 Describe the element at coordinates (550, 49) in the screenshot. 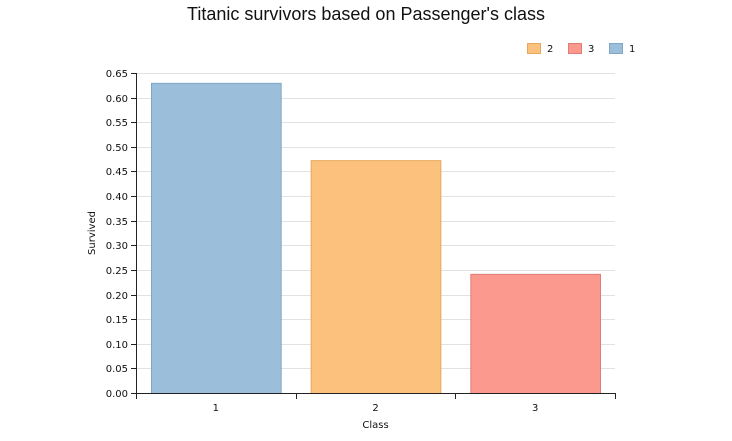

I see `legend-label-2: 2` at that location.